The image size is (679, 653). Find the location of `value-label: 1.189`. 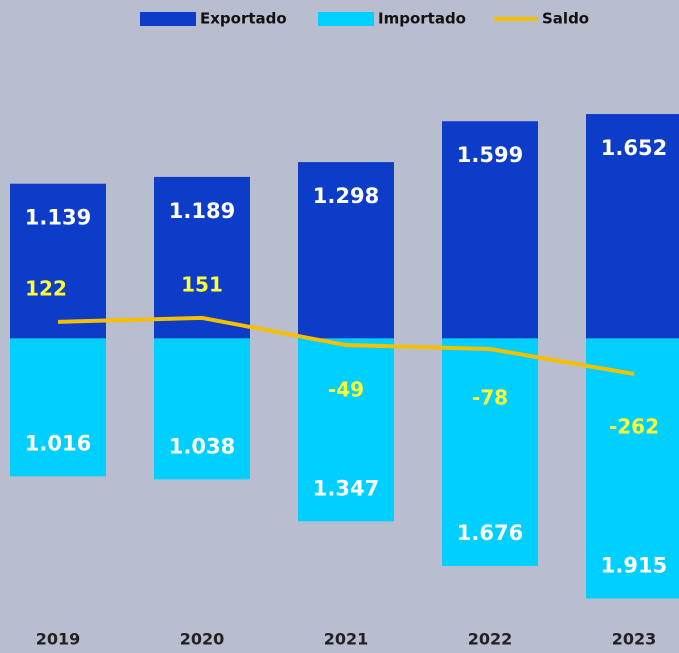

value-label: 1.189 is located at coordinates (202, 211).